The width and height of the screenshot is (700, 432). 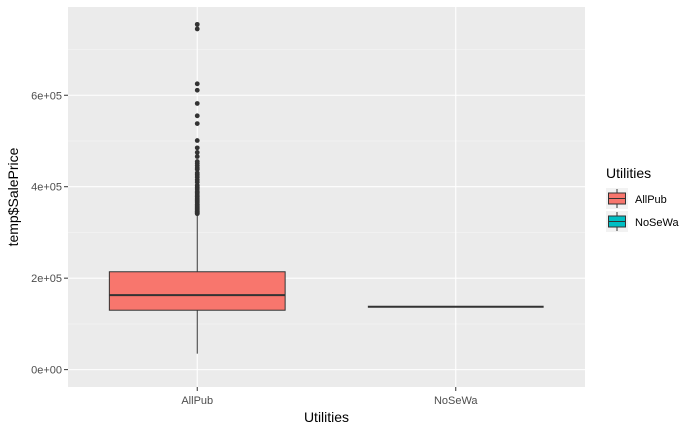 What do you see at coordinates (651, 200) in the screenshot?
I see `legend-label: AllPub` at bounding box center [651, 200].